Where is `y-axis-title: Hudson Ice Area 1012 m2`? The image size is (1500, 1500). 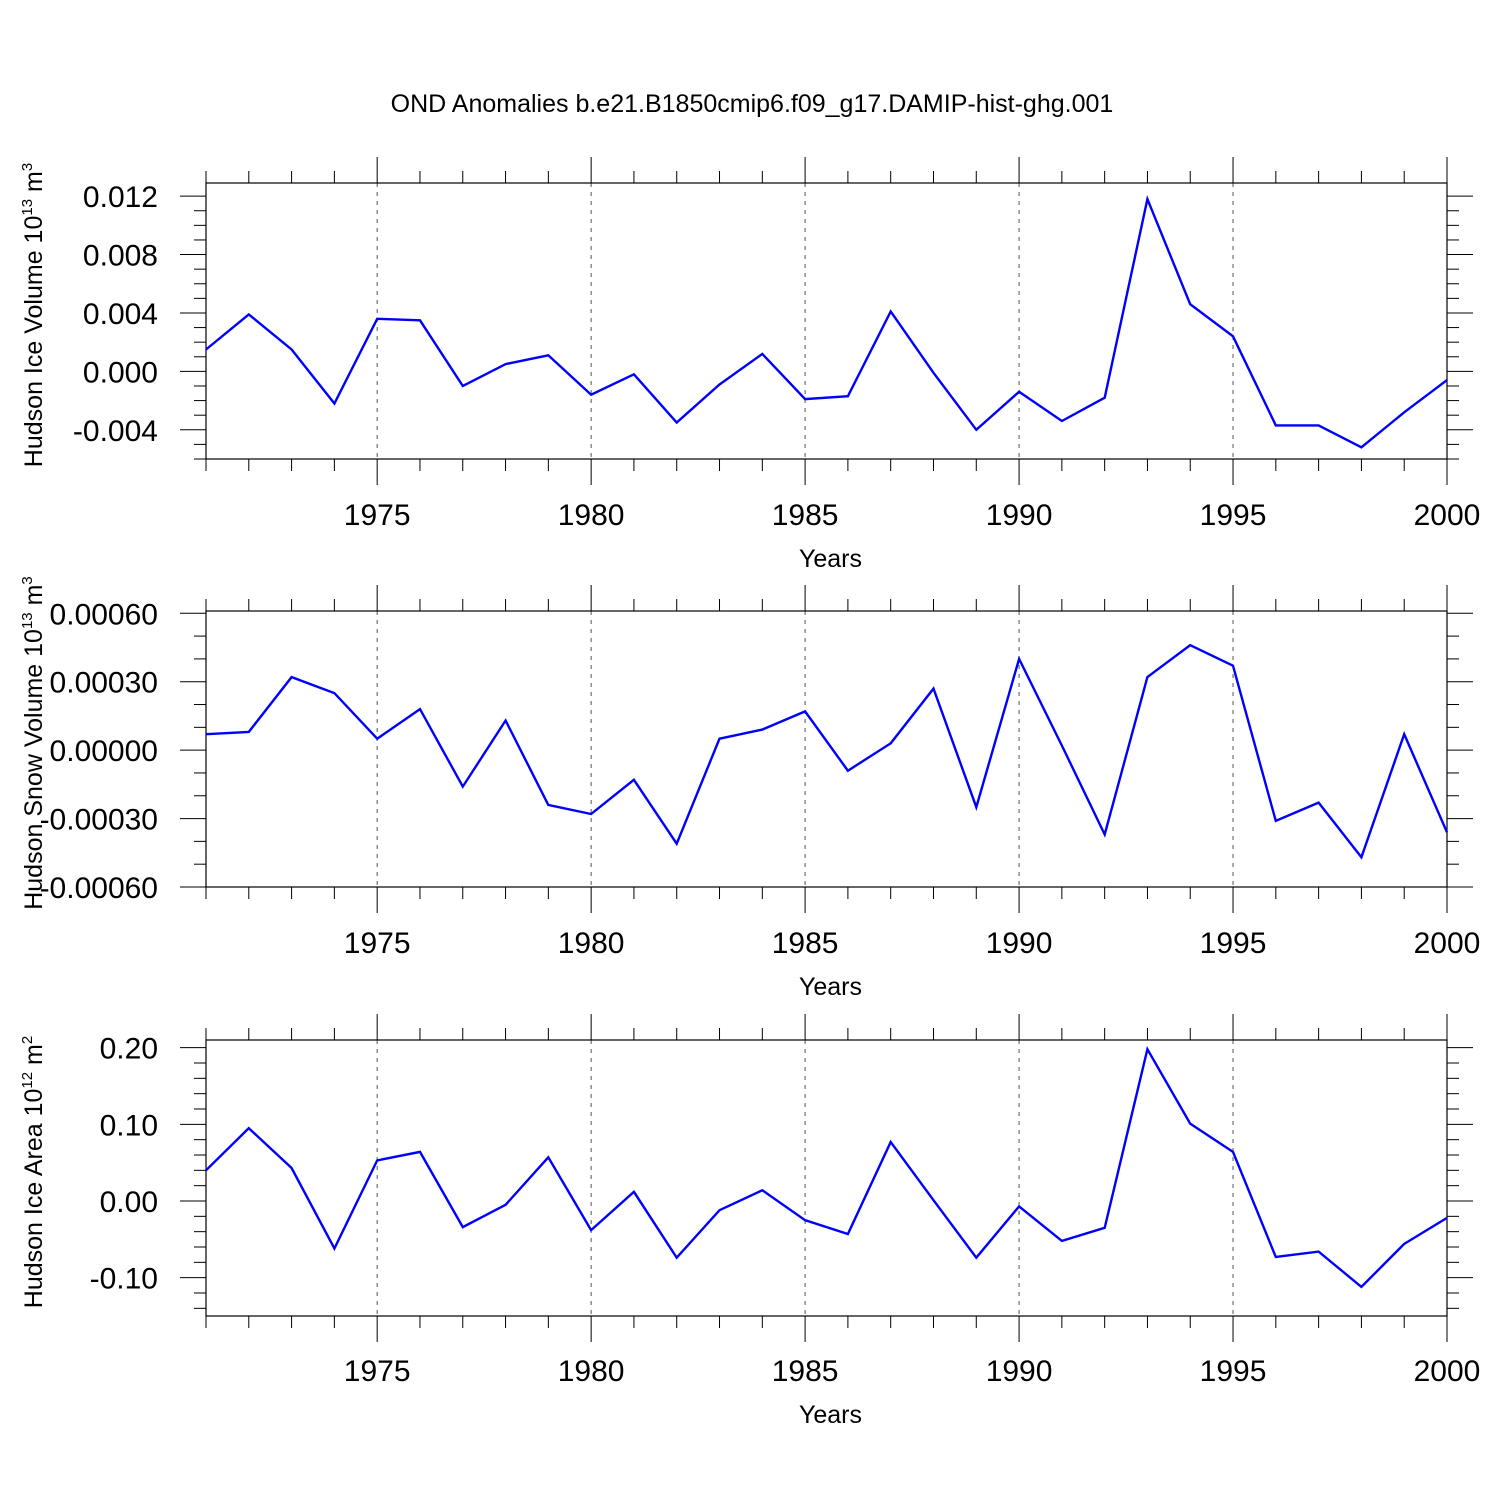
y-axis-title: Hudson Ice Area 1012 m2 is located at coordinates (33, 1172).